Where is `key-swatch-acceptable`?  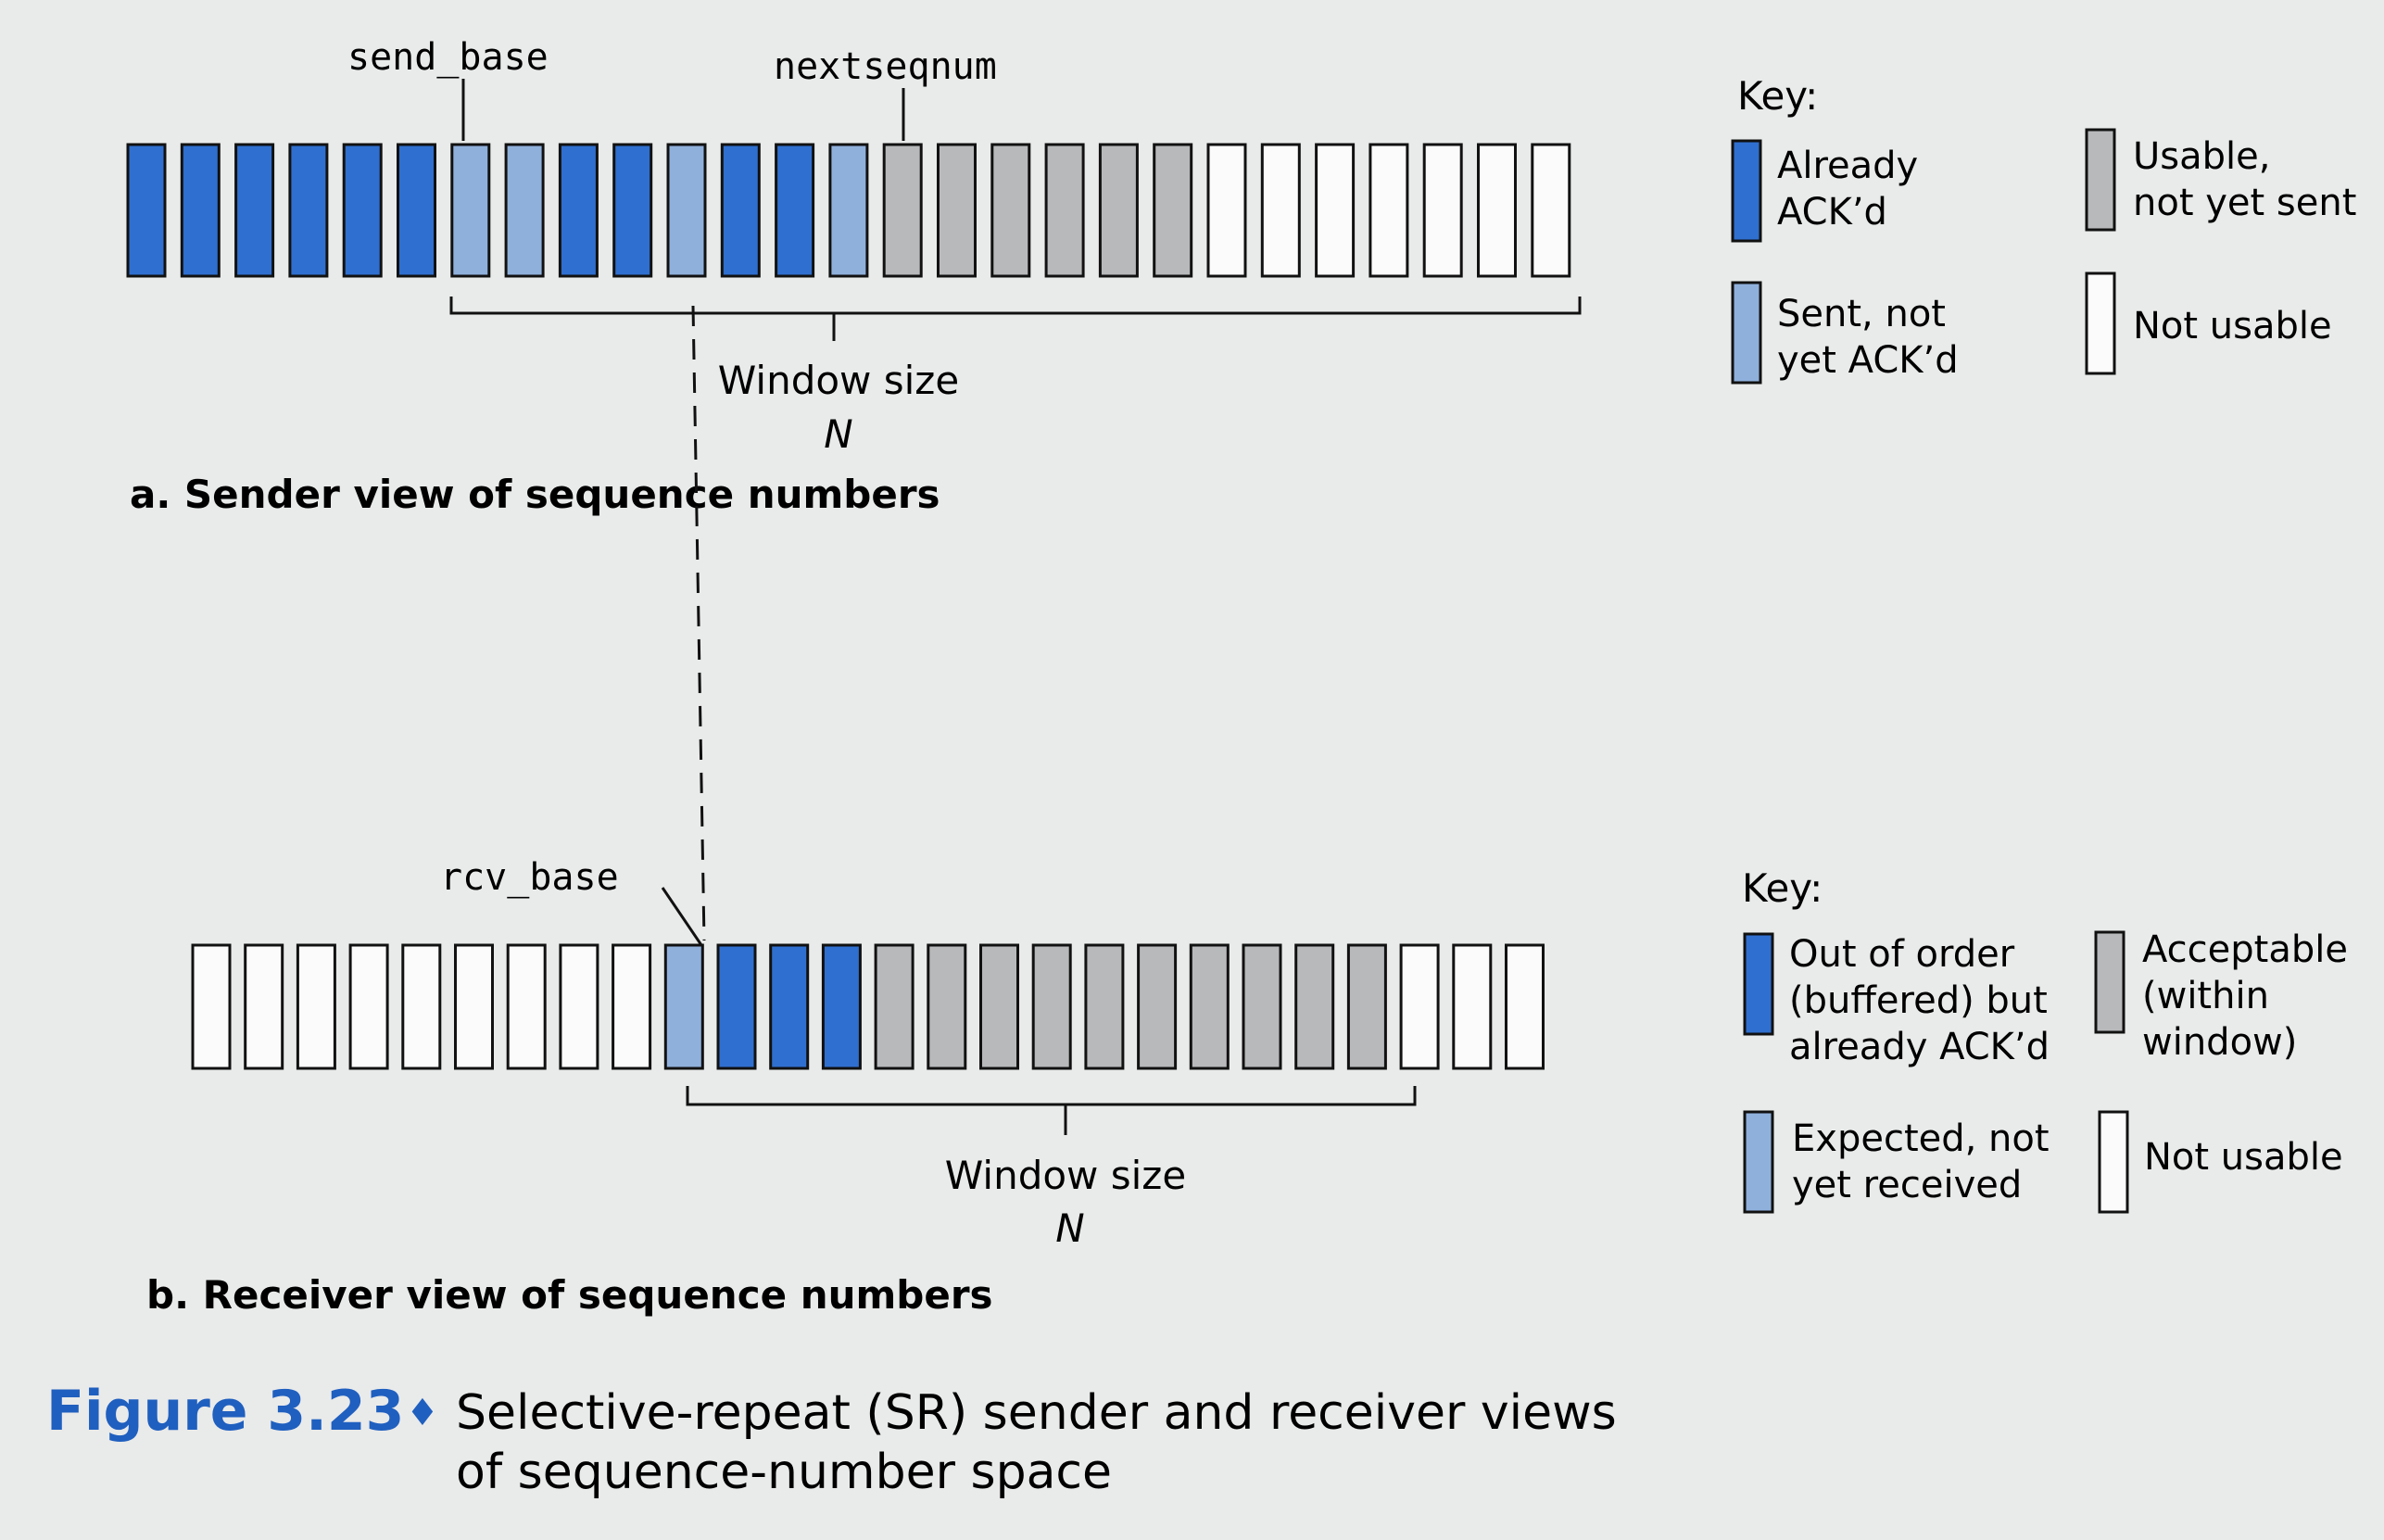 key-swatch-acceptable is located at coordinates (2109, 982).